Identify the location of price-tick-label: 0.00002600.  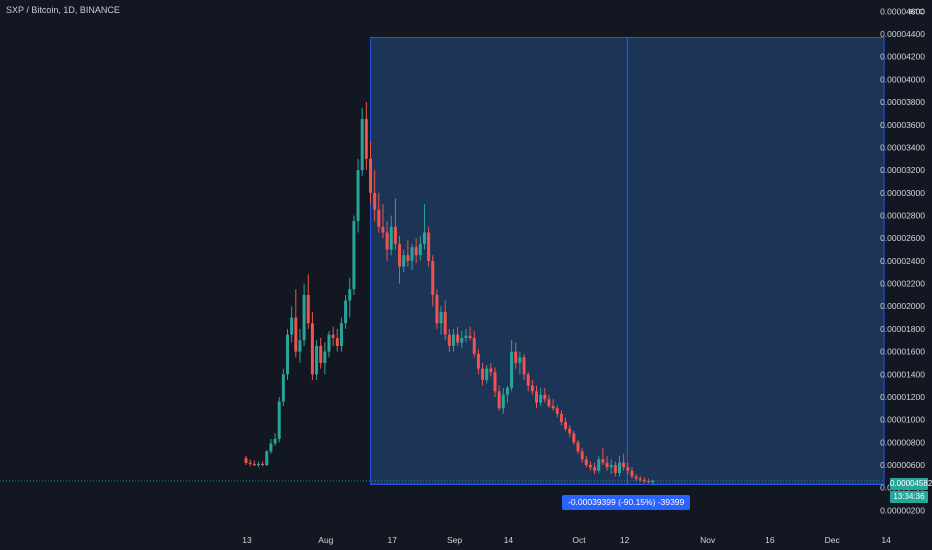
(902, 238).